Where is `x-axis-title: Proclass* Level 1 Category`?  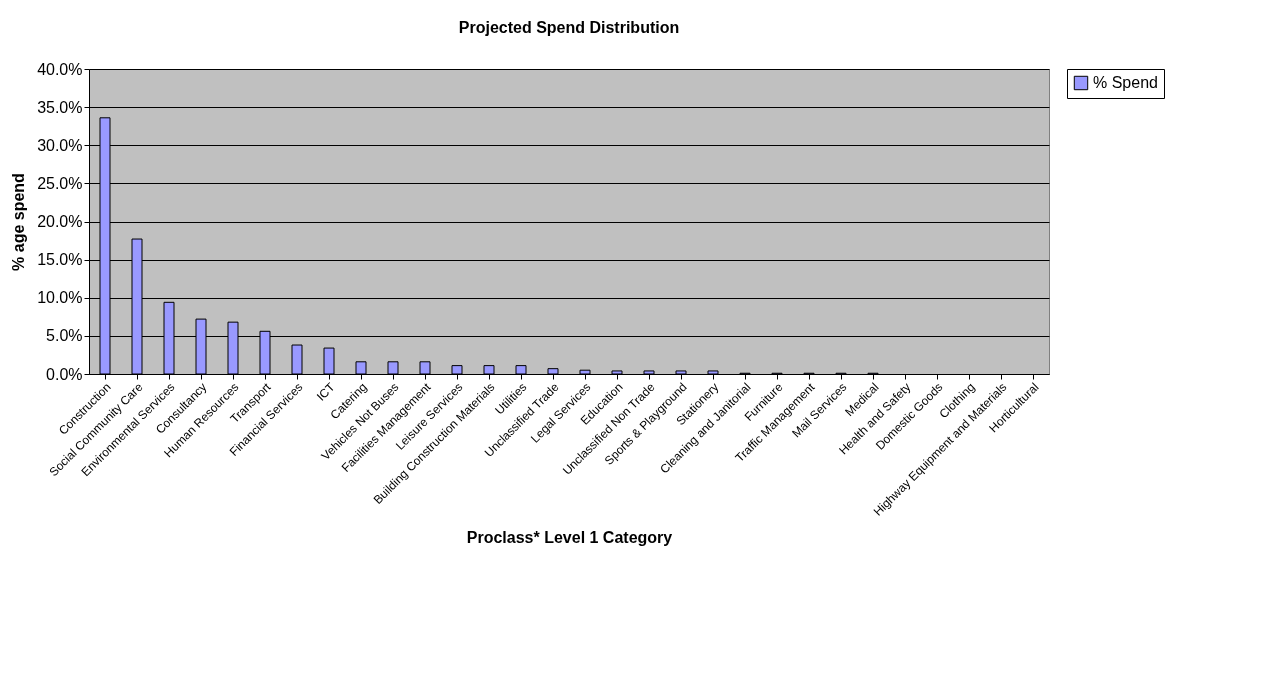 x-axis-title: Proclass* Level 1 Category is located at coordinates (569, 538).